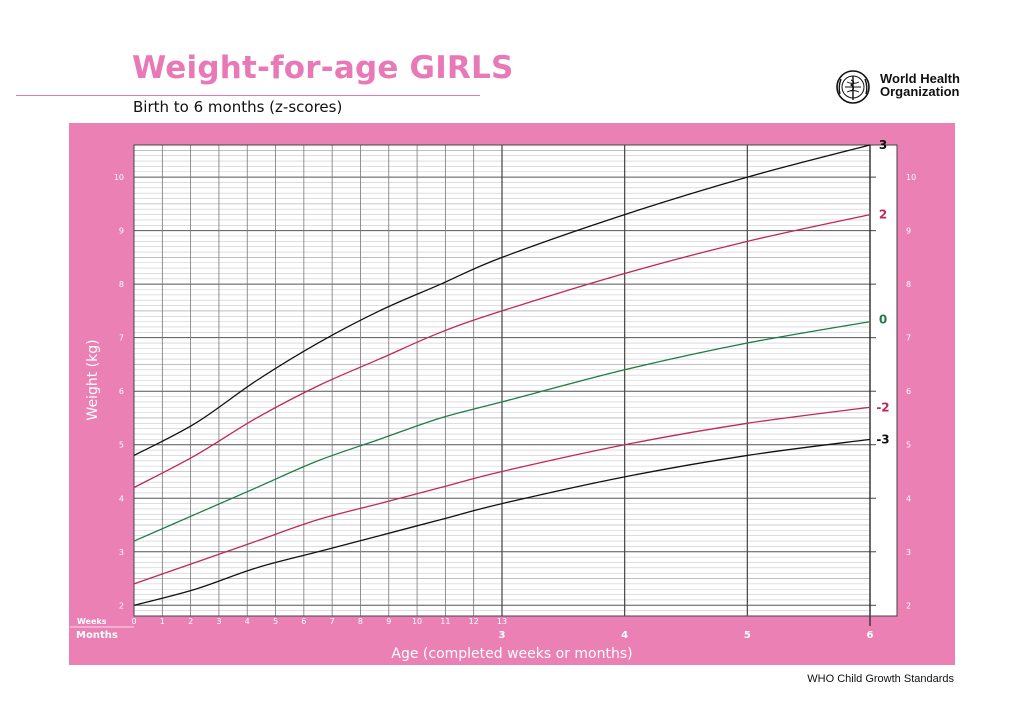  Describe the element at coordinates (883, 320) in the screenshot. I see `curve-label-0: 0` at that location.